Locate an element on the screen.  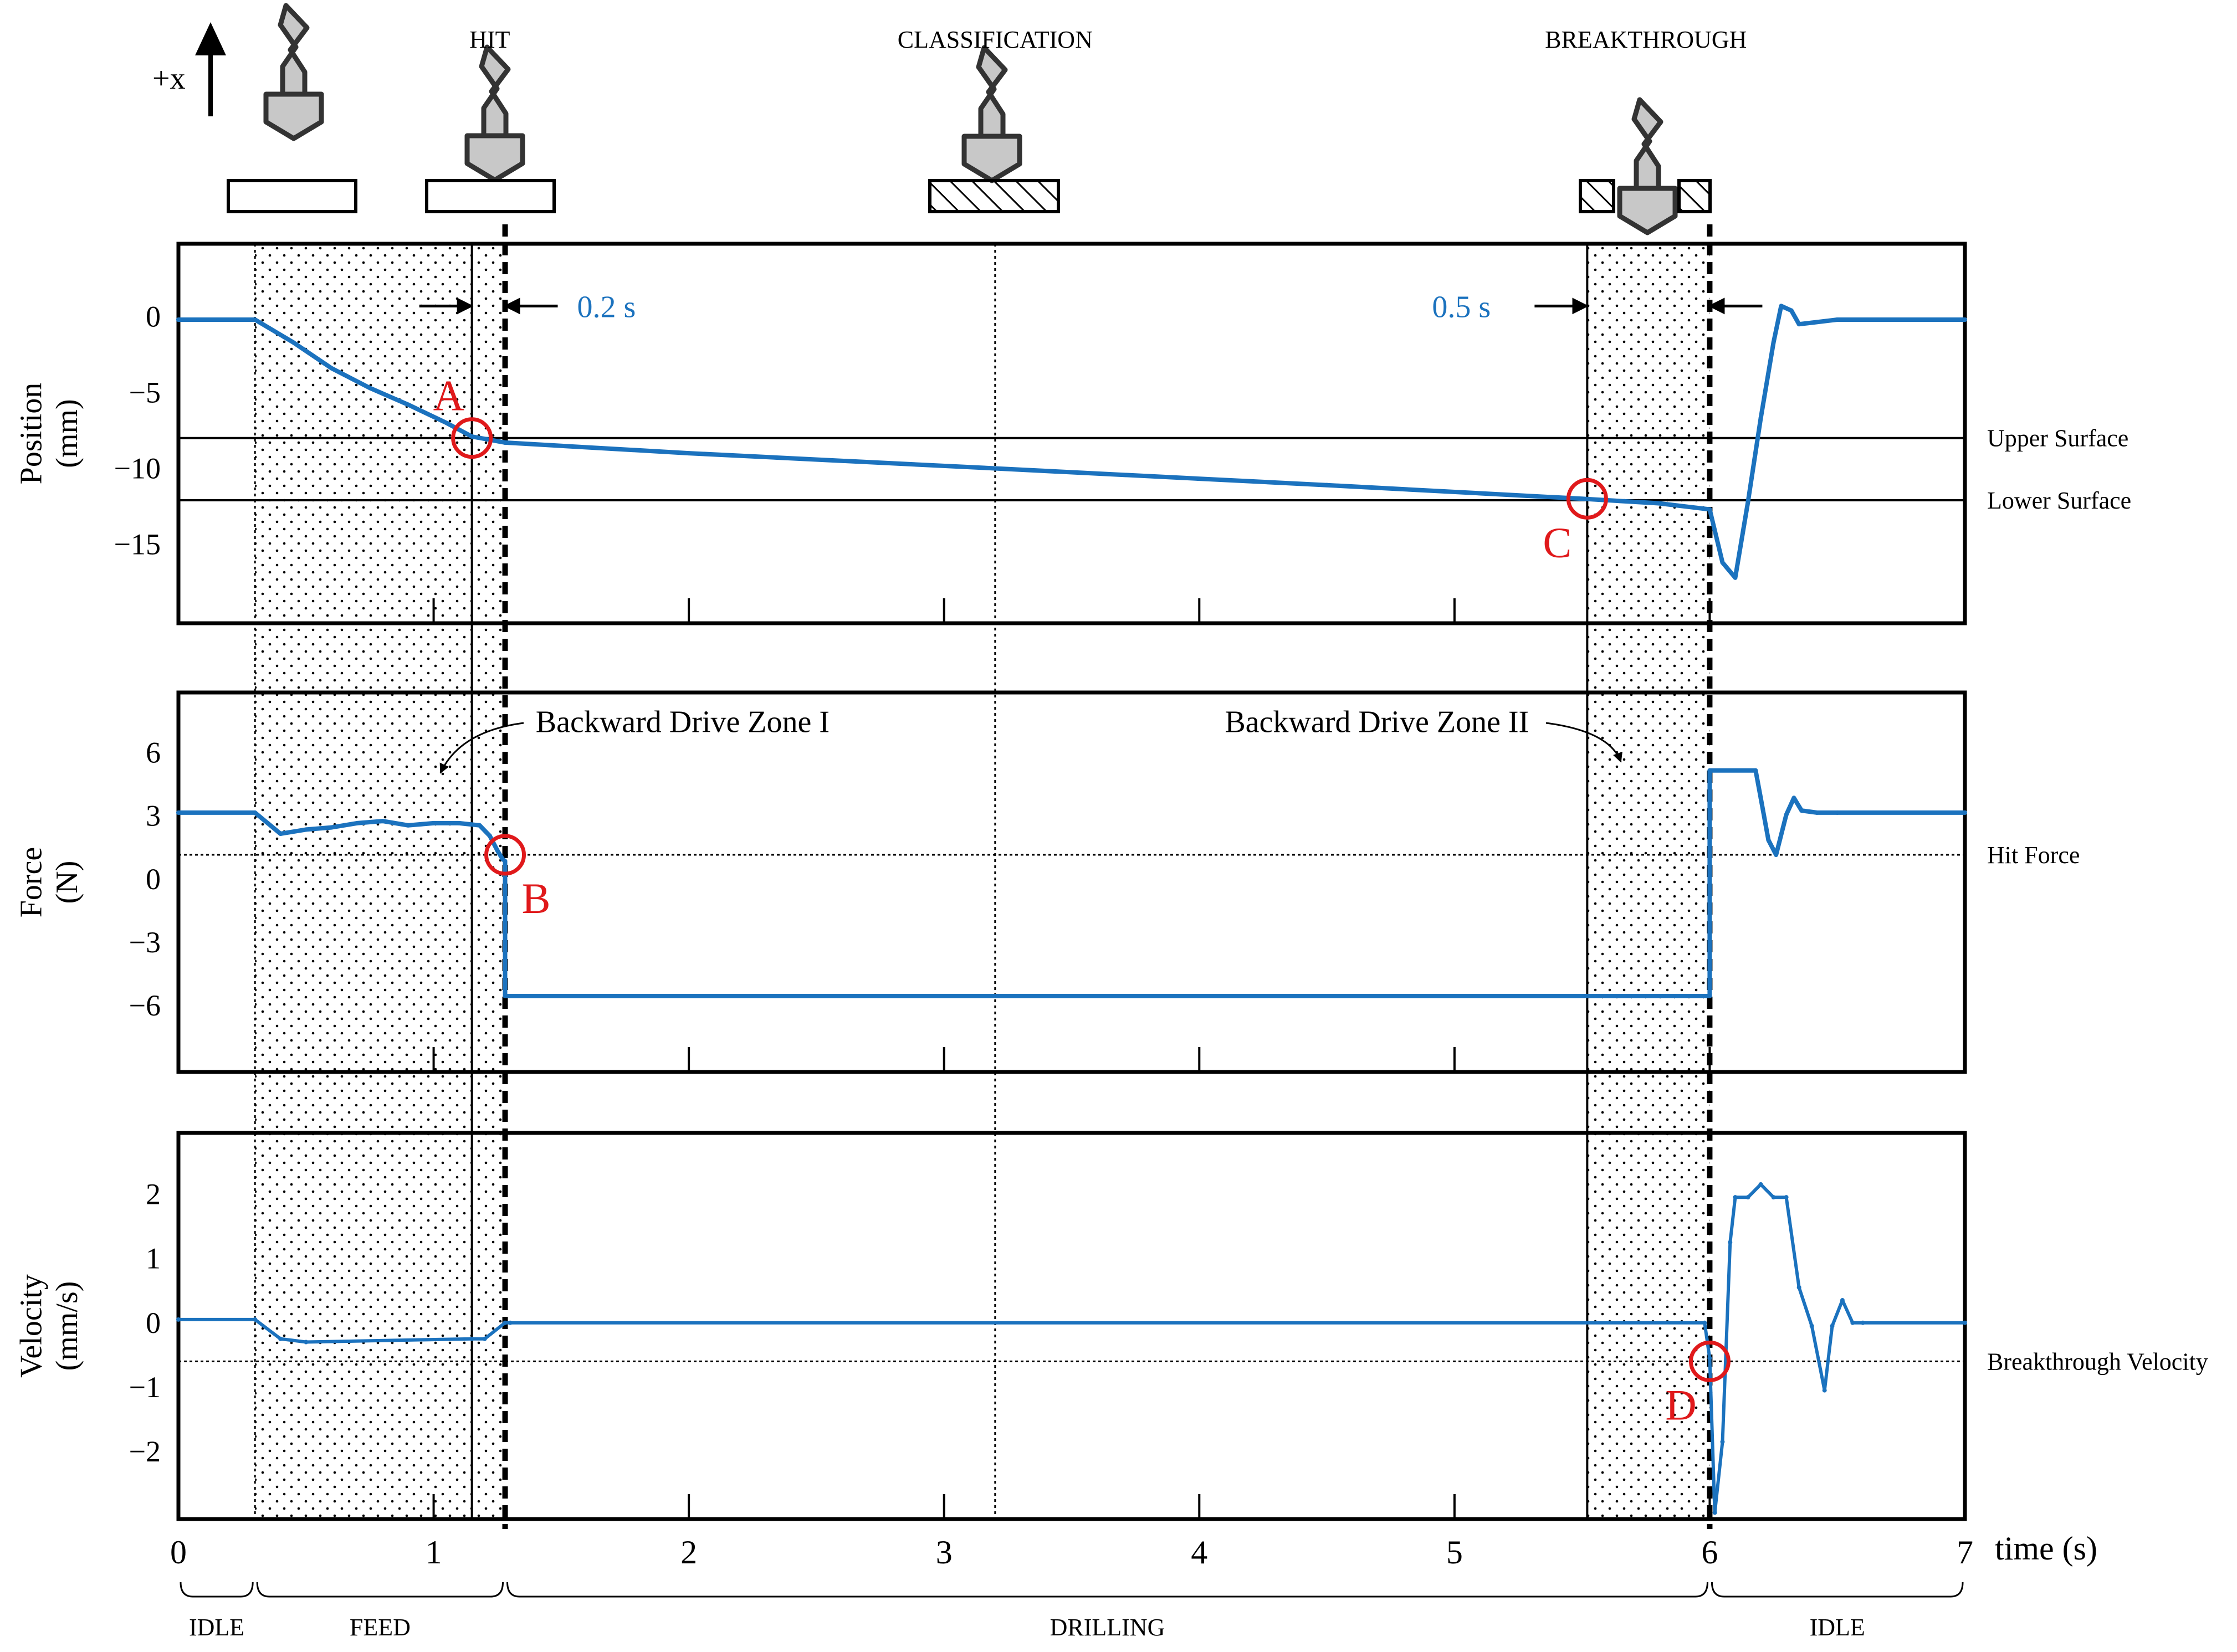
plate-breakthrough-left-icon is located at coordinates (1597, 196).